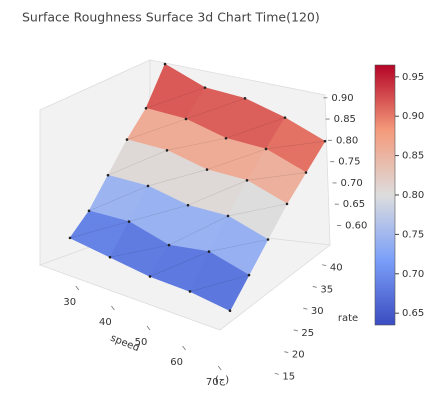  I want to click on z-tick-label: 0.80, so click(347, 140).